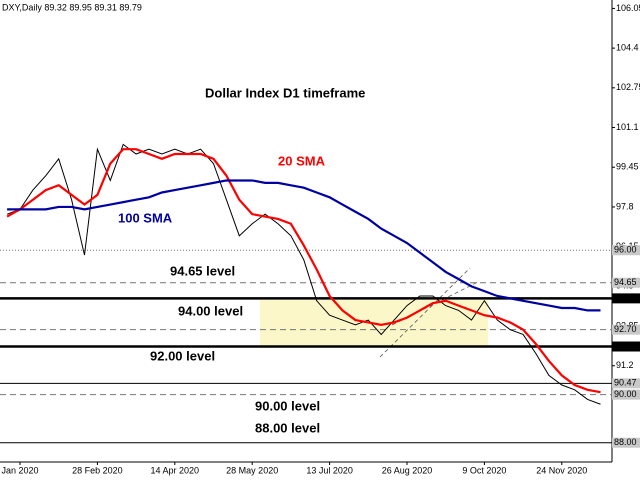 This screenshot has height=480, width=640. Describe the element at coordinates (329, 470) in the screenshot. I see `x-tick-label: 13 Jul 2020` at that location.